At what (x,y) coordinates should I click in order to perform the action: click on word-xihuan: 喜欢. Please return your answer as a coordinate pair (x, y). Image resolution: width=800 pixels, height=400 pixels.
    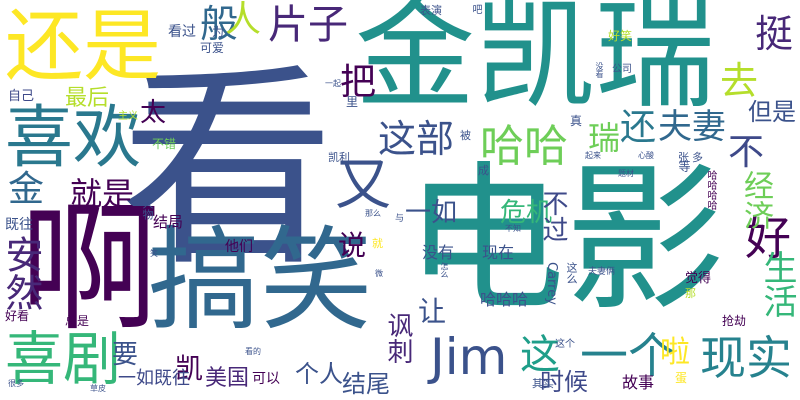
    Looking at the image, I should click on (73, 138).